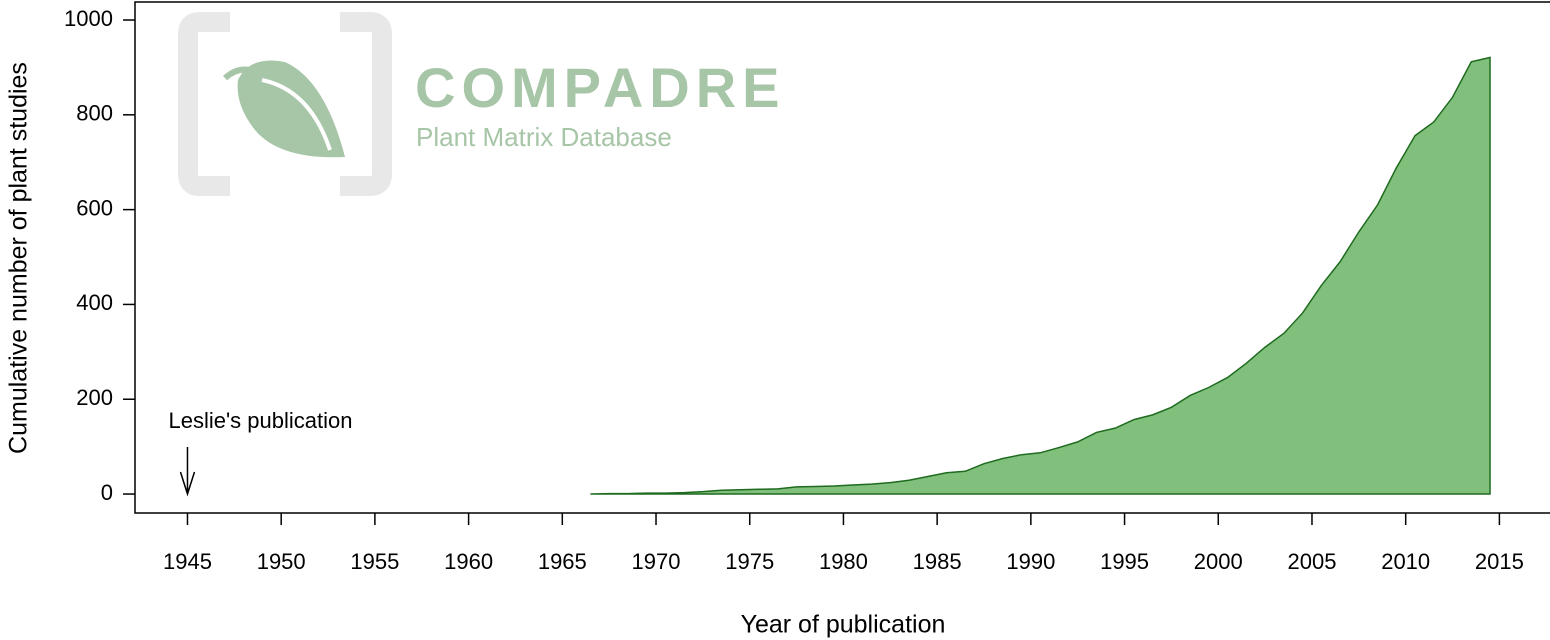  Describe the element at coordinates (19, 258) in the screenshot. I see `y-axis-label: Cumulative number of plant studies` at that location.